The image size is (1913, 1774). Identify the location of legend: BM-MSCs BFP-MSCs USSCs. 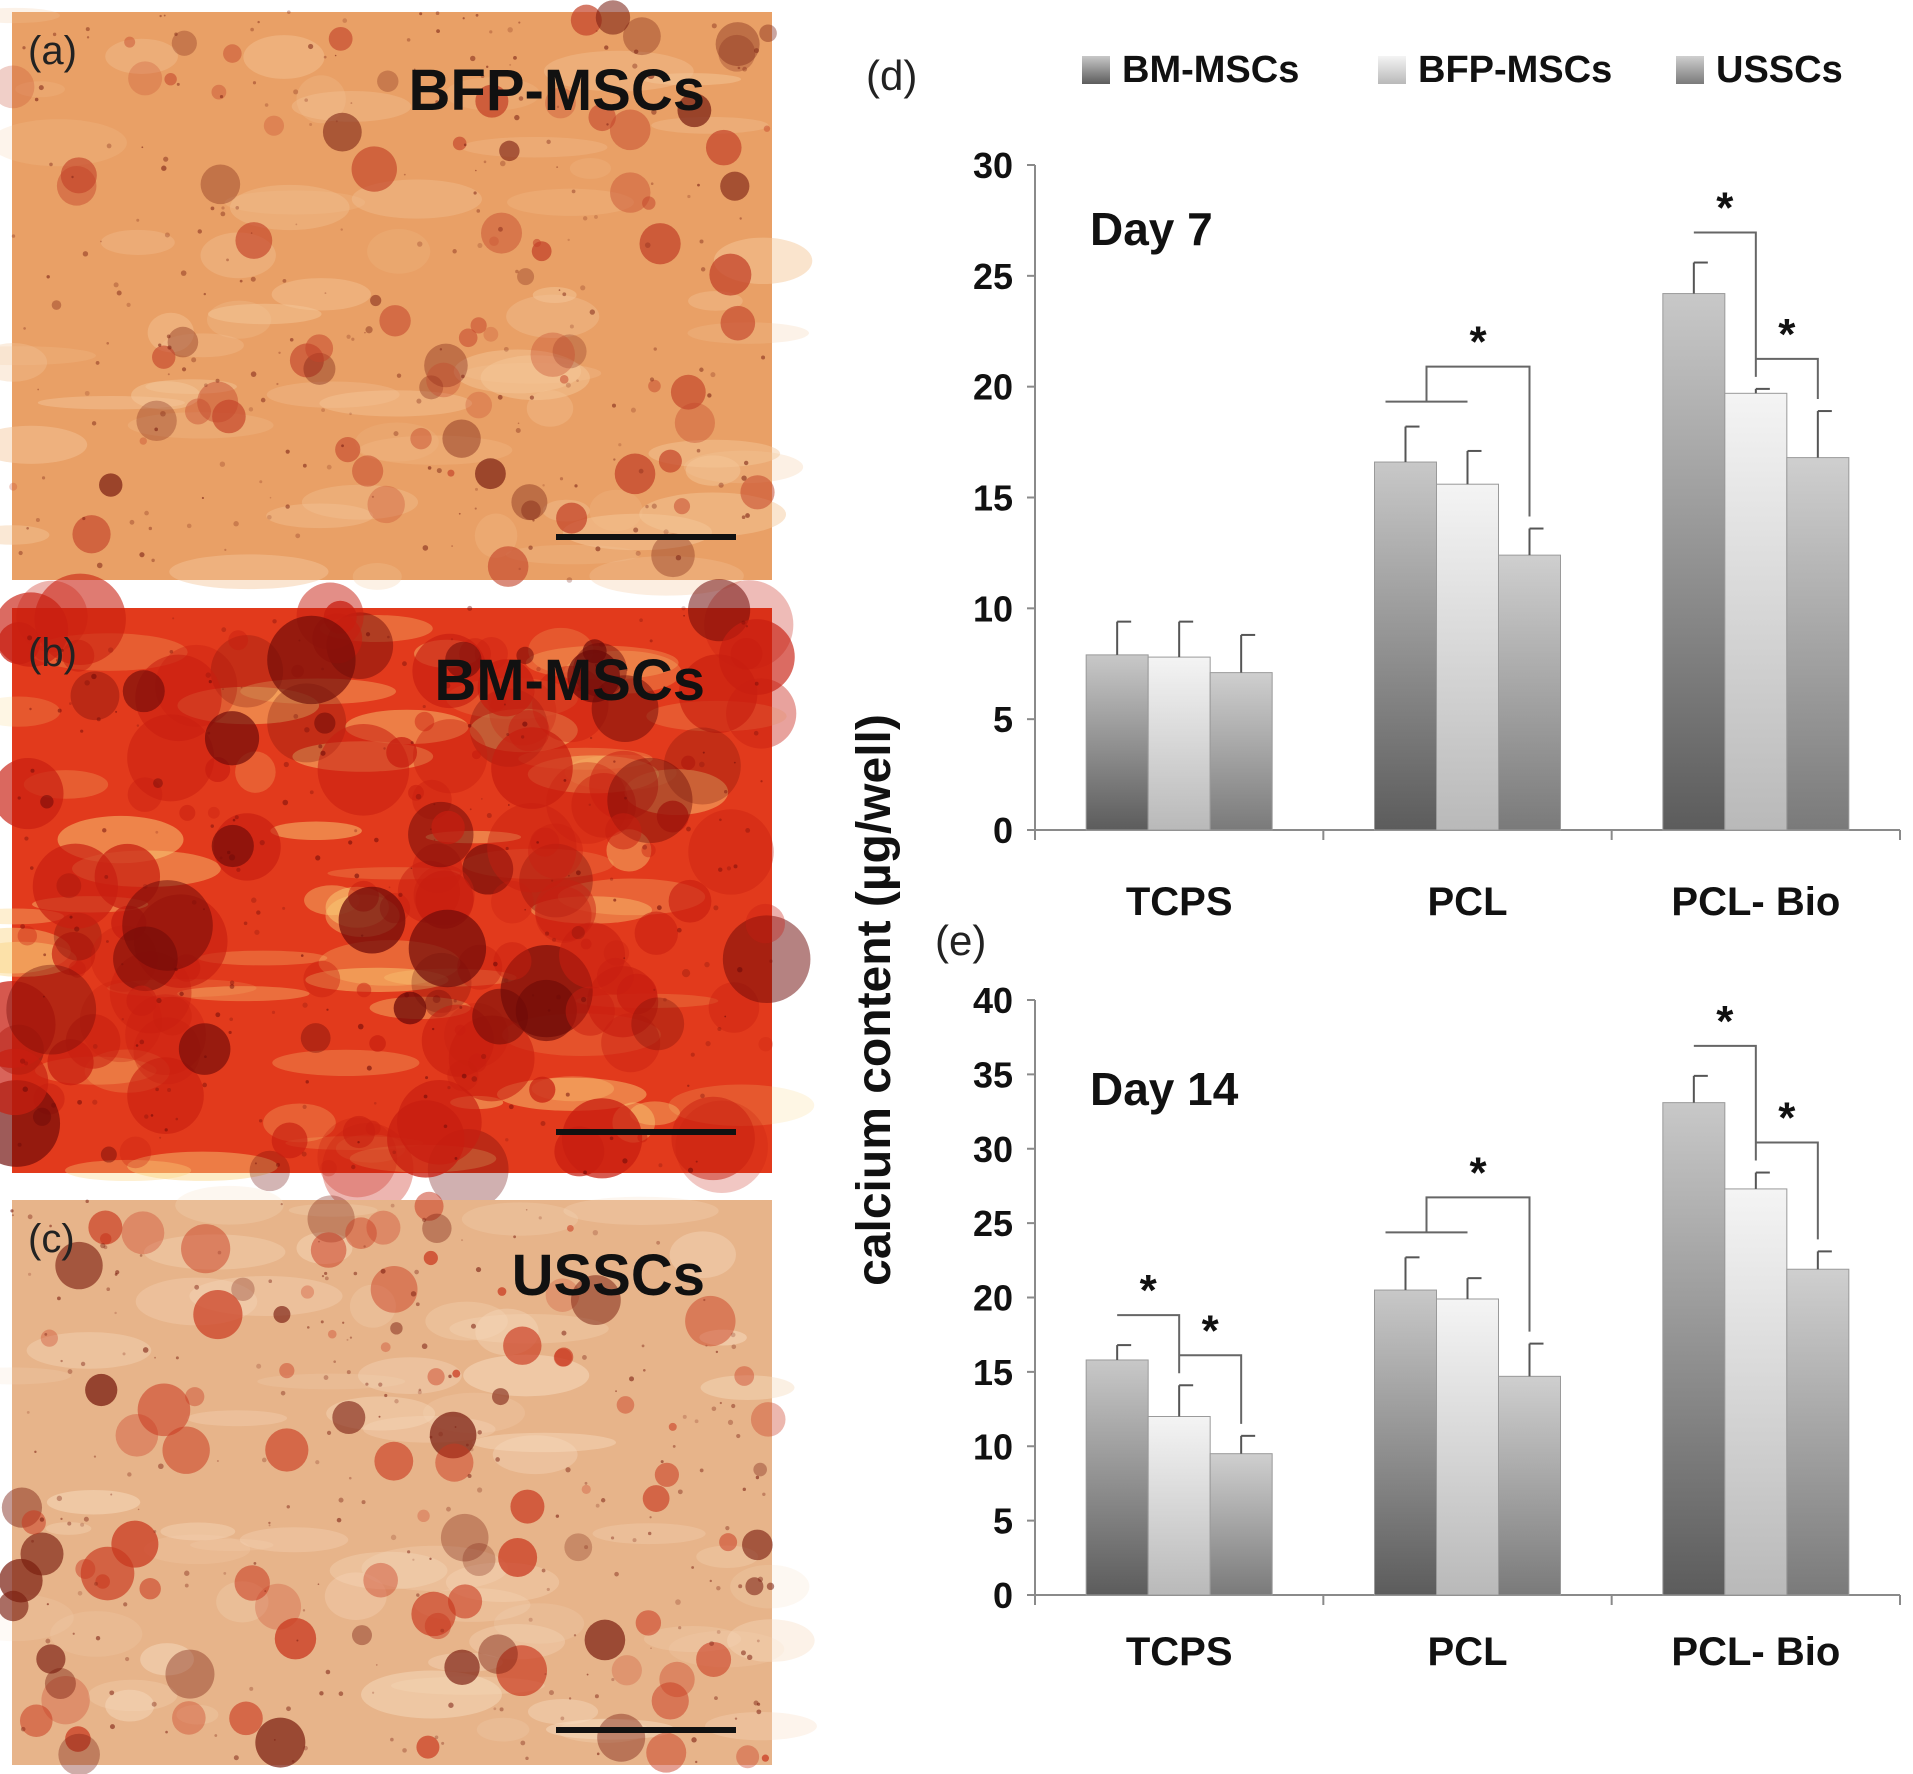
(1462, 70).